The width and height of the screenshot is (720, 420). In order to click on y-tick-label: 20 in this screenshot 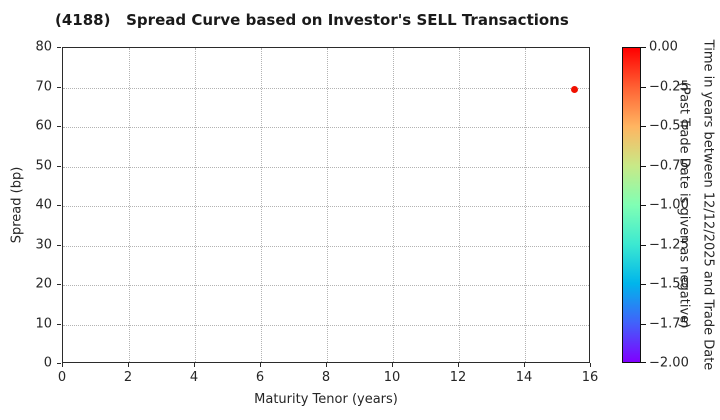, I will do `click(43, 284)`.